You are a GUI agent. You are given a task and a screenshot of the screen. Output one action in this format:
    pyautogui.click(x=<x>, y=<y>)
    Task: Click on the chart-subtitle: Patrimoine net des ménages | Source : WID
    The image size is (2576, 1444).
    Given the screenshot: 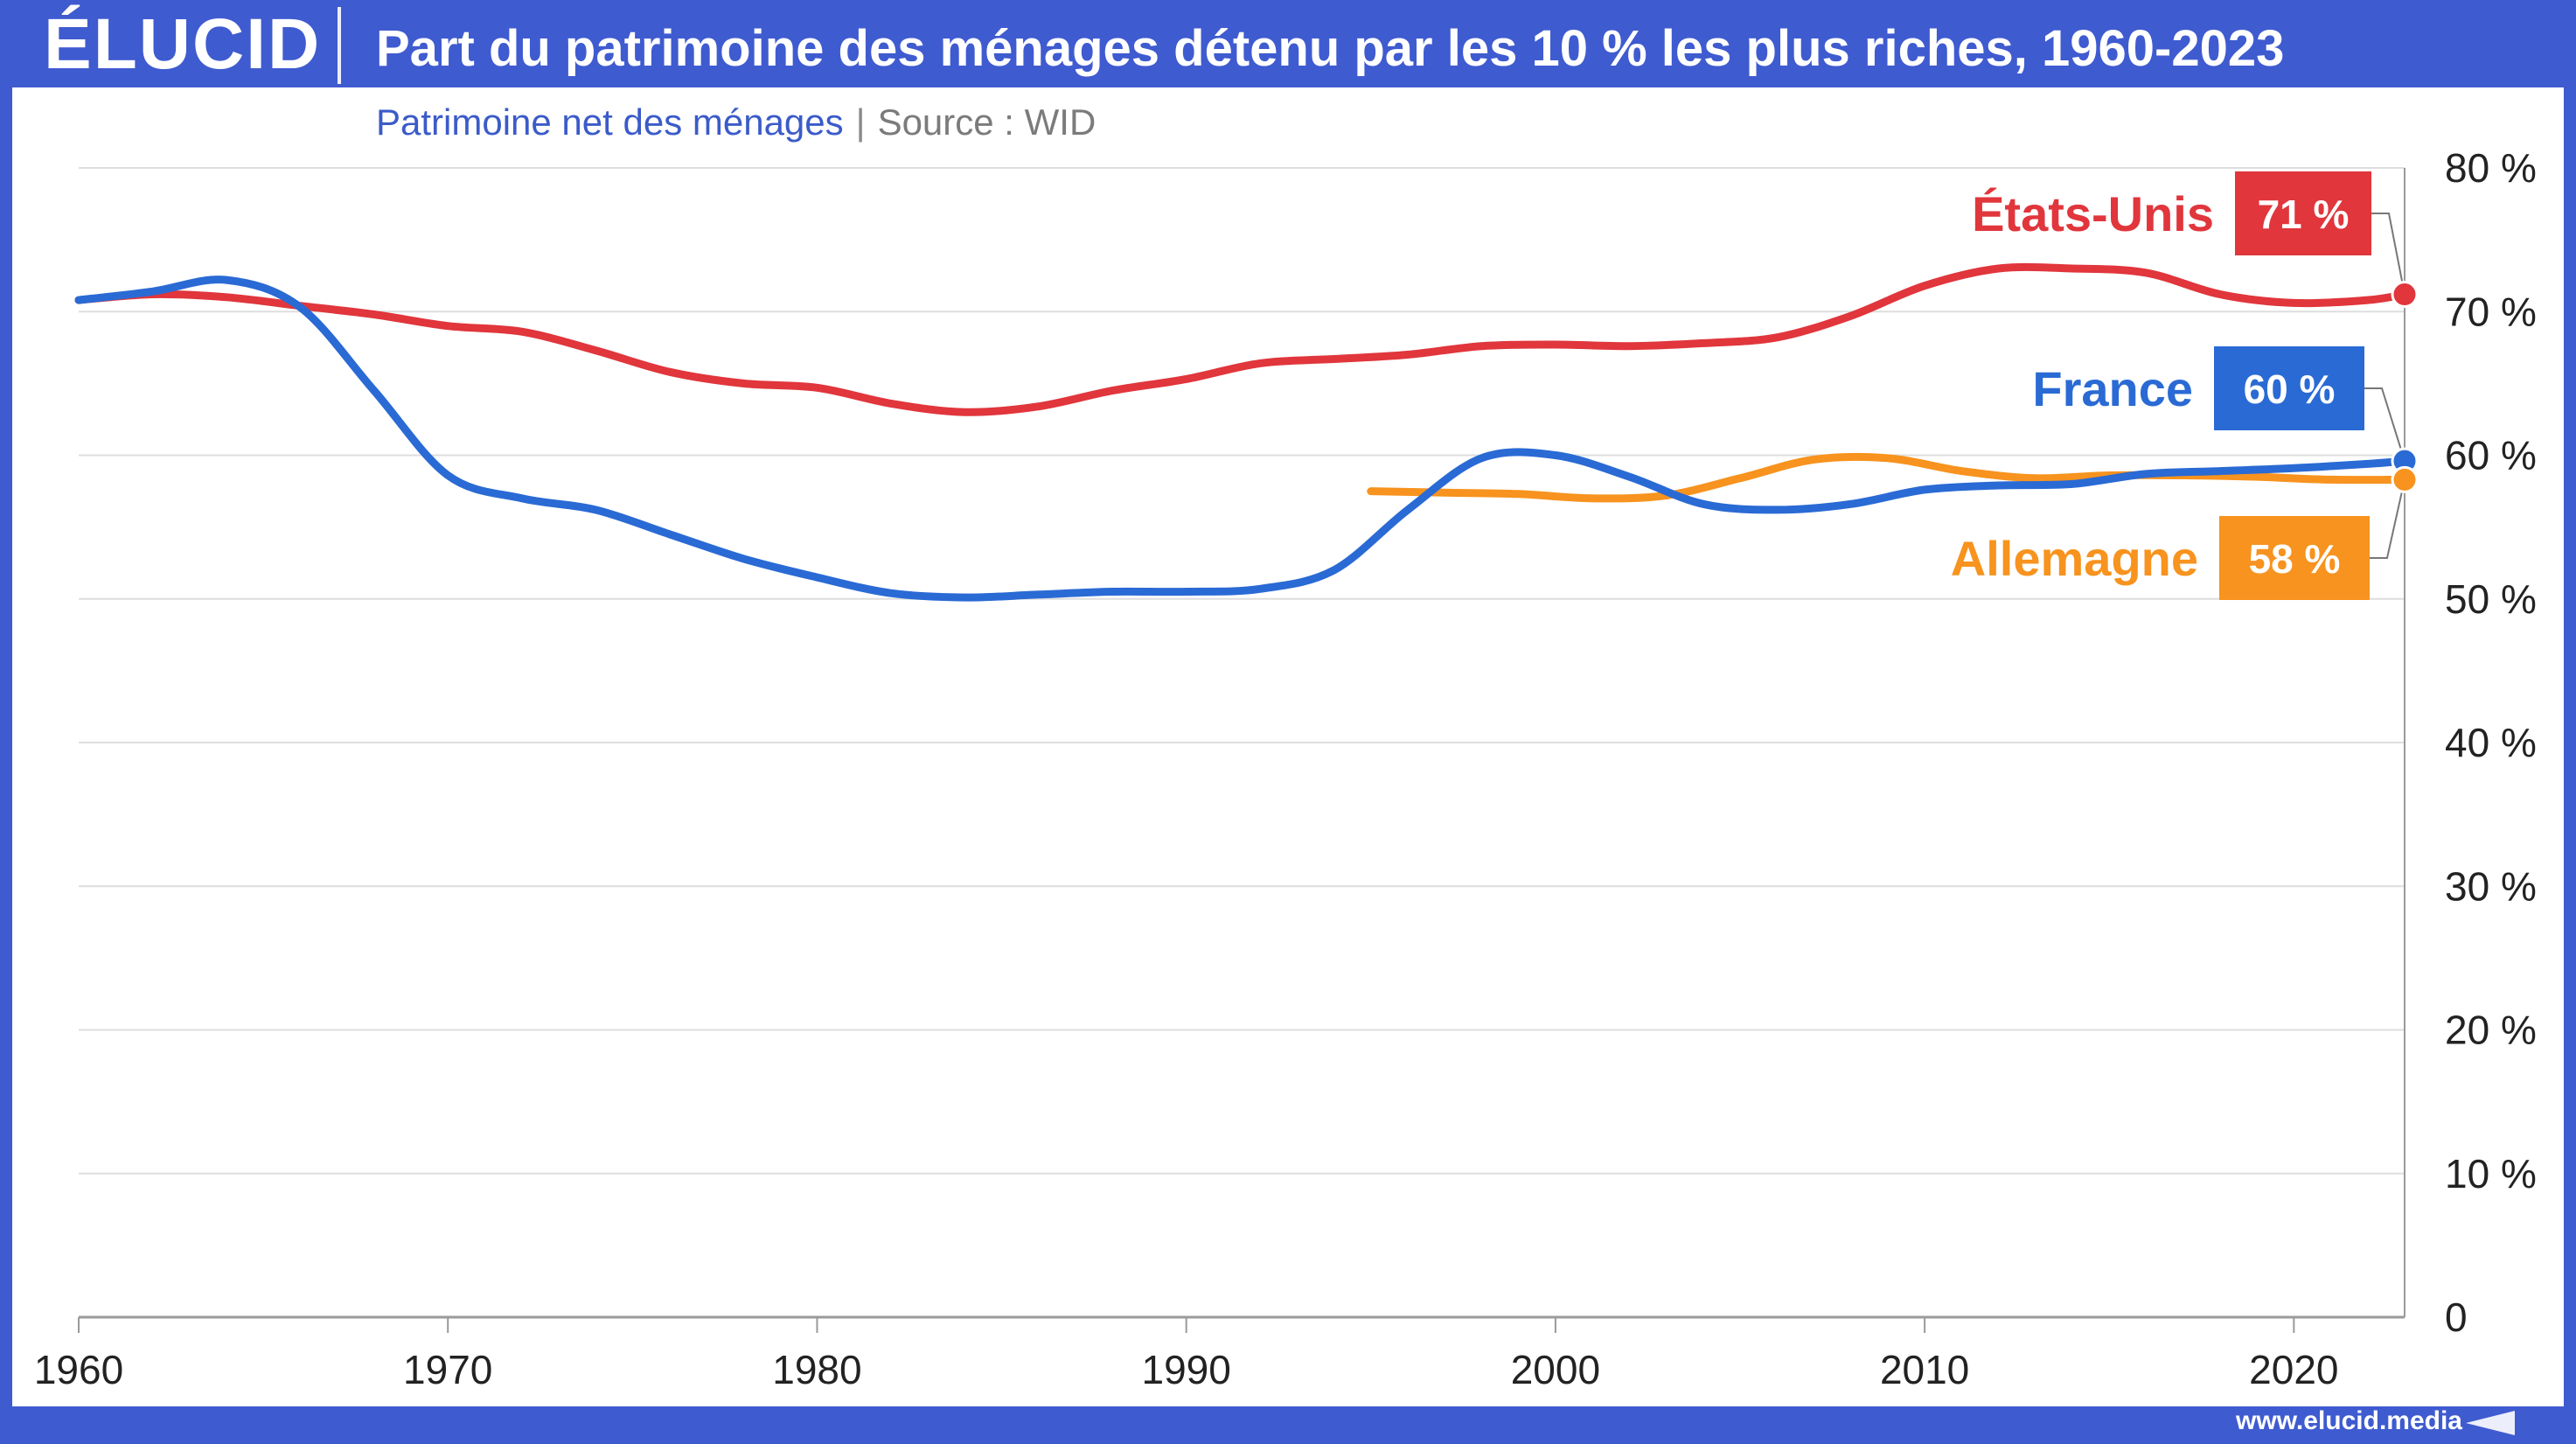 What is the action you would take?
    pyautogui.click(x=736, y=122)
    